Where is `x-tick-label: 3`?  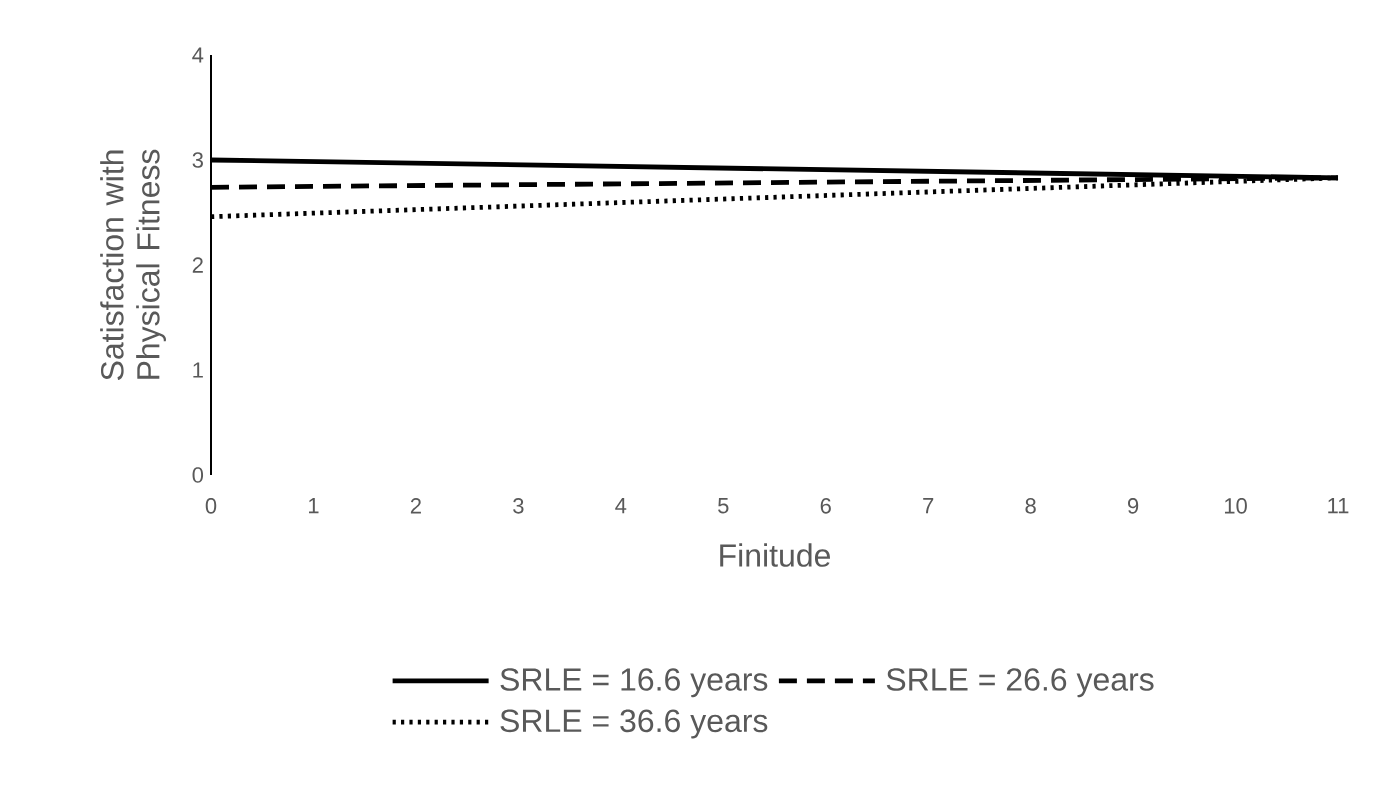 x-tick-label: 3 is located at coordinates (518, 506).